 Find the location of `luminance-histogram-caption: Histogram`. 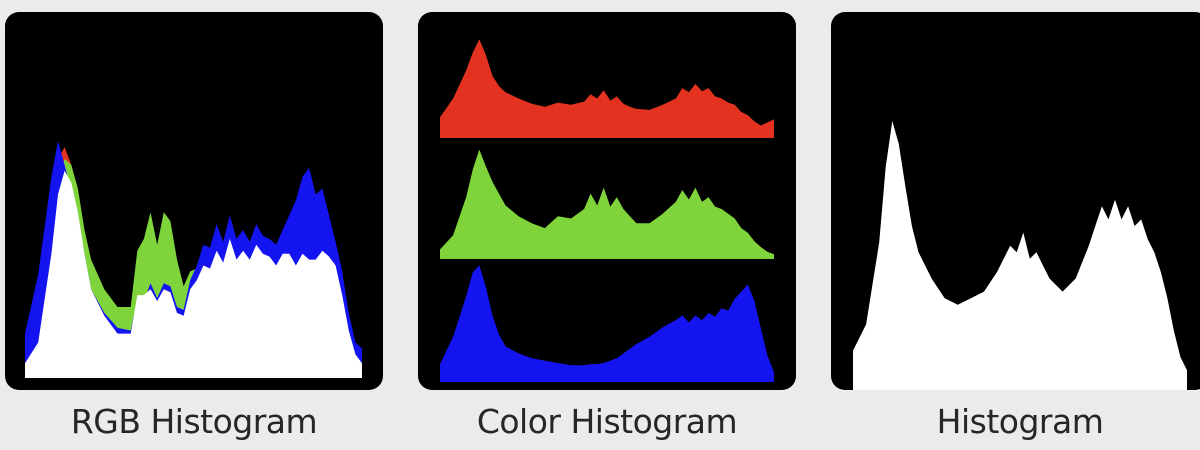

luminance-histogram-caption: Histogram is located at coordinates (1020, 421).